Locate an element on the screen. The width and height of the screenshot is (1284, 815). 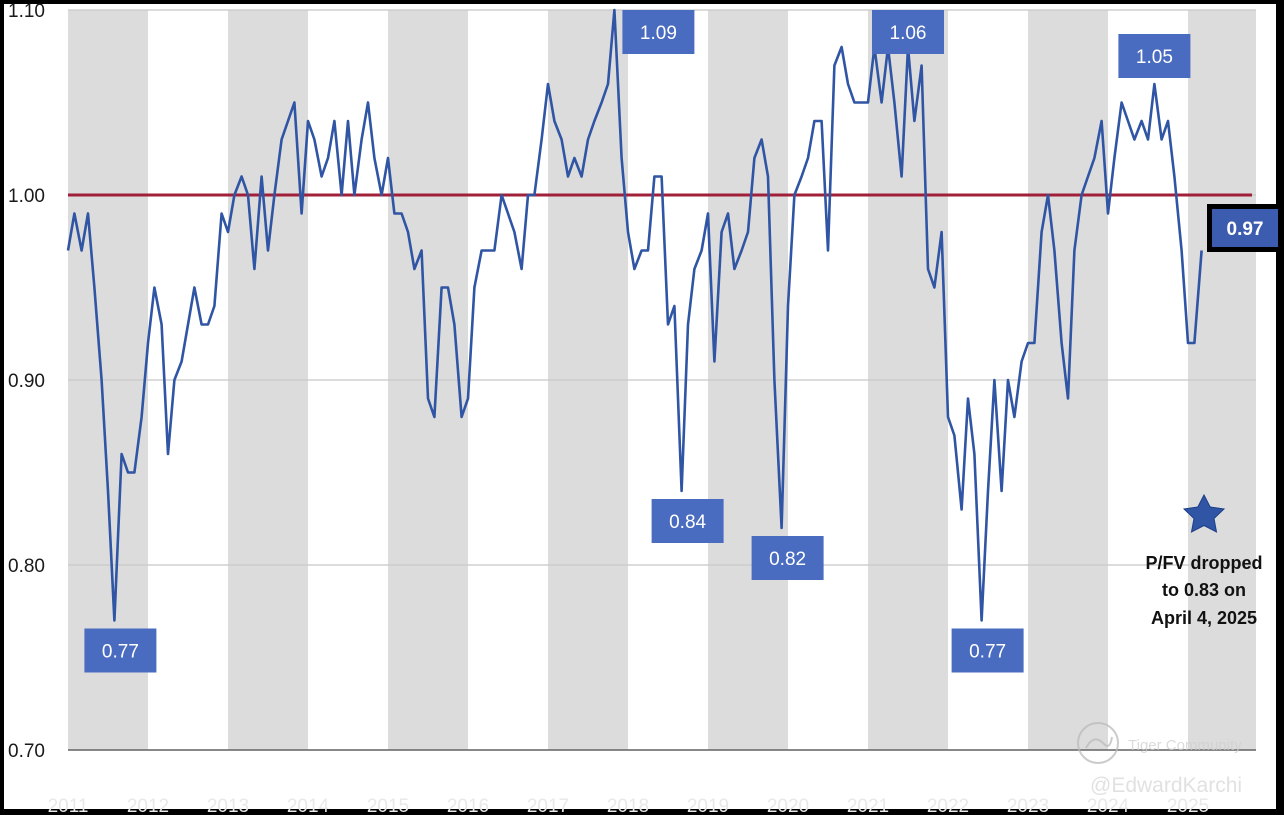
x-tick-label: 2018 is located at coordinates (628, 805).